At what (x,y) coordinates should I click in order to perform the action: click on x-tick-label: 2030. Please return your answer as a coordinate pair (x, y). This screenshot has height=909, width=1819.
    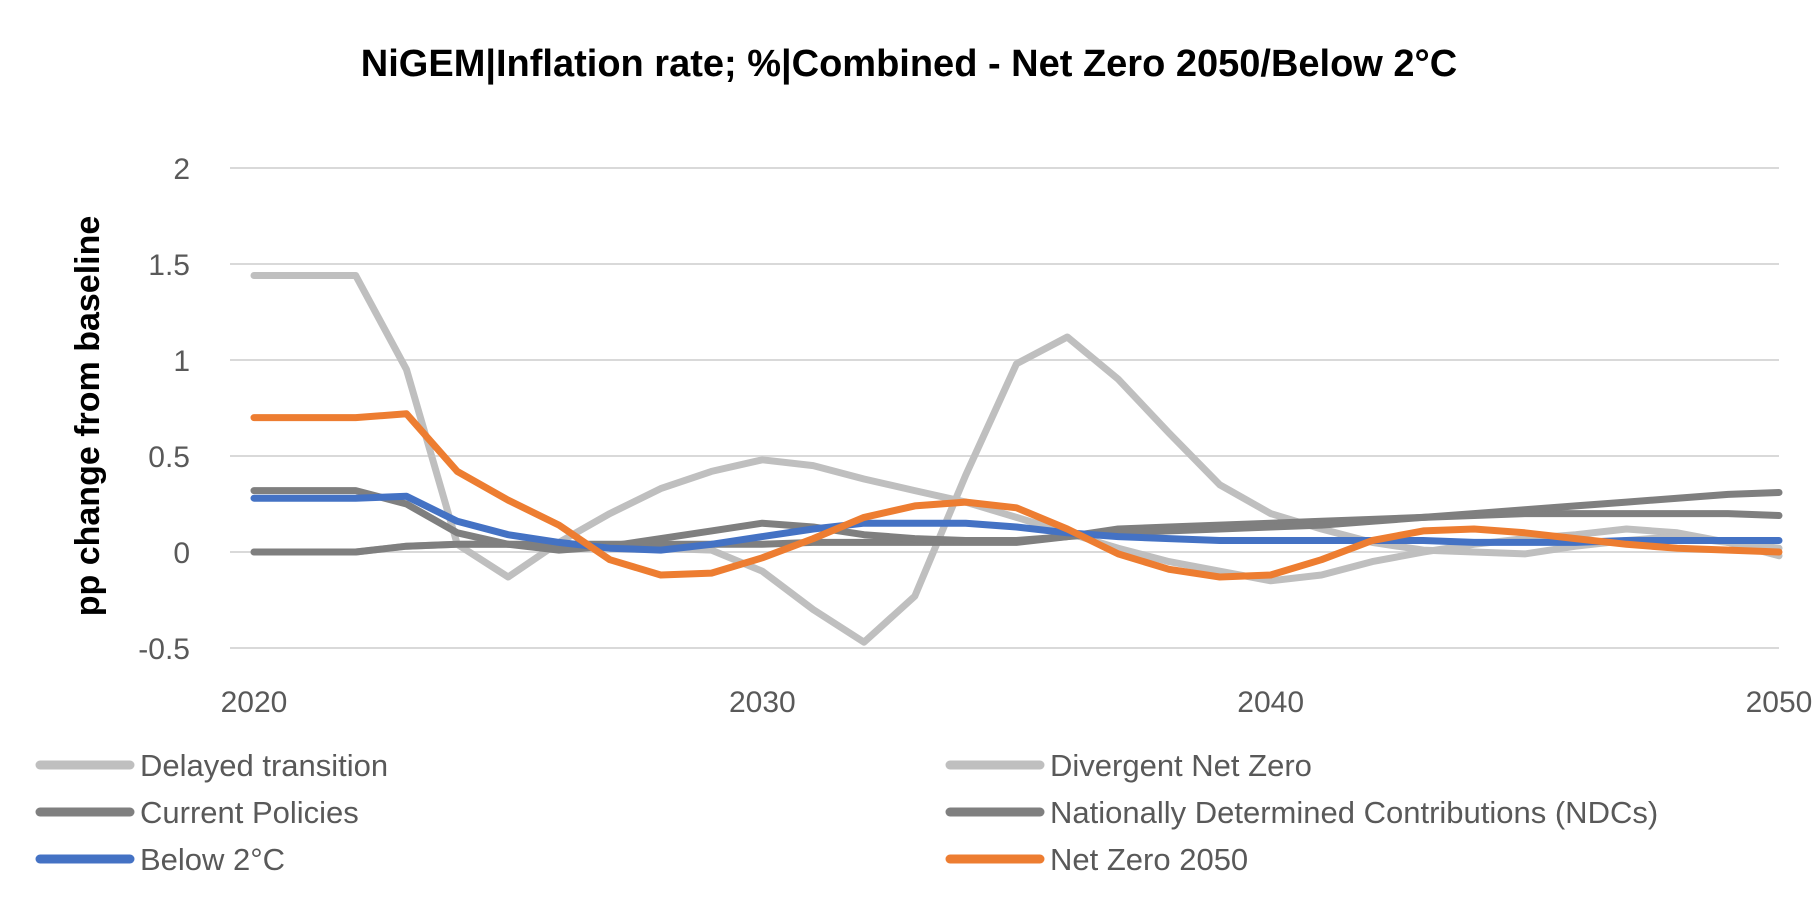
    Looking at the image, I should click on (762, 702).